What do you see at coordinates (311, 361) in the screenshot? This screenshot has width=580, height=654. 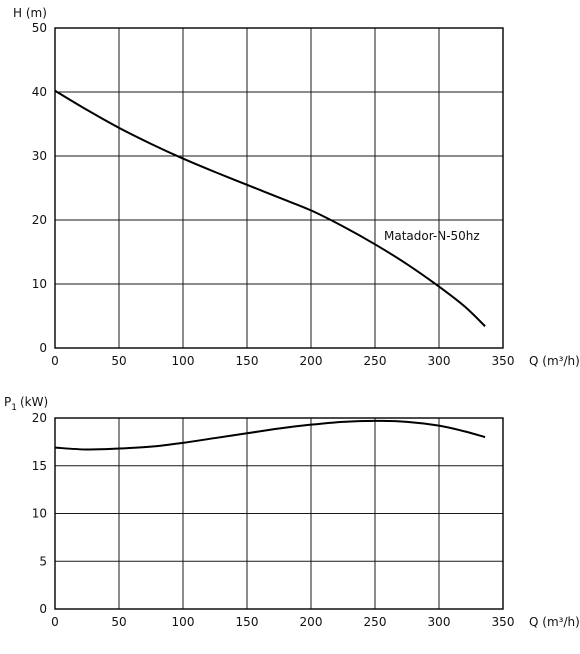 I see `head-xtick-label: 200` at bounding box center [311, 361].